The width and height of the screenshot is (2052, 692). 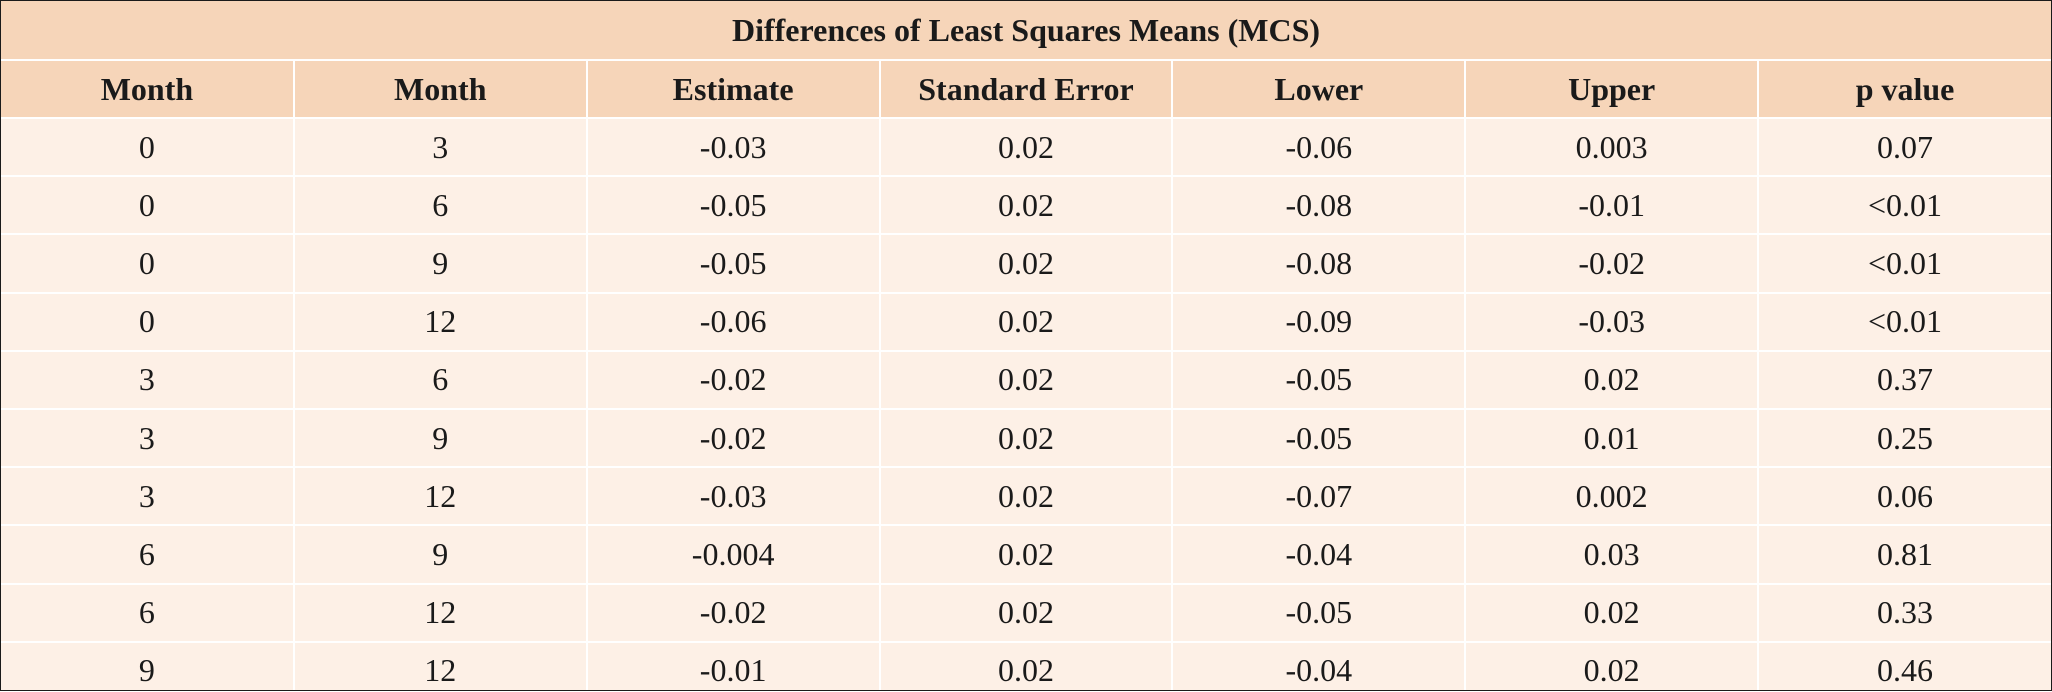 I want to click on table-row: 3 9 -0.02 0.02 -0.05 0.01 0.25, so click(x=1026, y=437).